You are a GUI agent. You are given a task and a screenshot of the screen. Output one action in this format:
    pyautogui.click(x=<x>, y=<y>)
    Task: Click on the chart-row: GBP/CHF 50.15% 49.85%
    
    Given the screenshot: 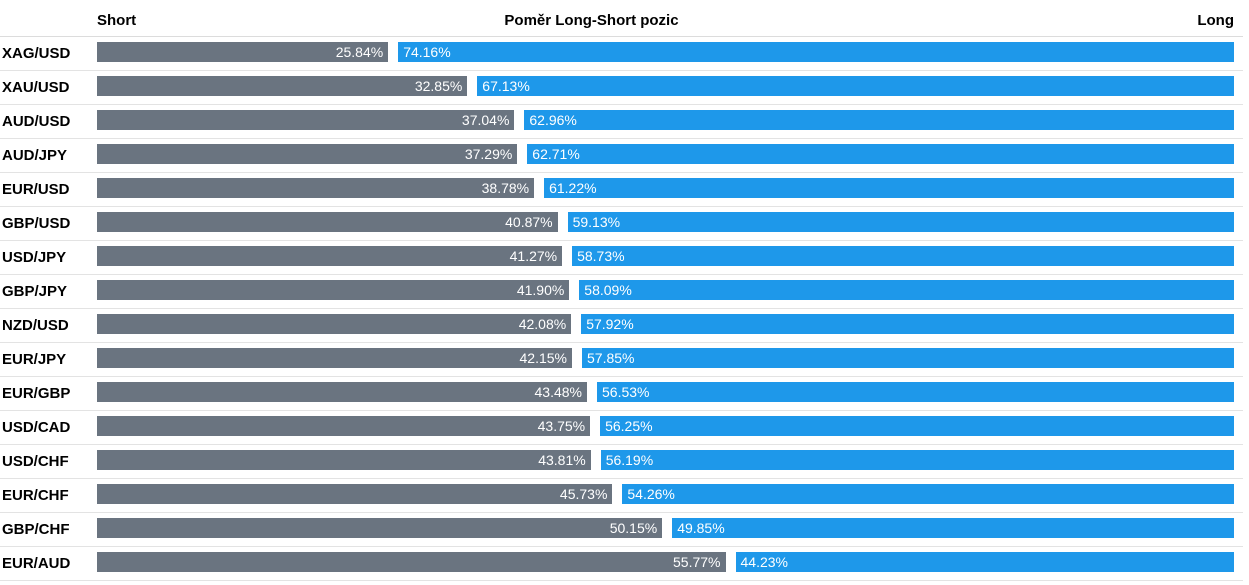 What is the action you would take?
    pyautogui.click(x=621, y=530)
    